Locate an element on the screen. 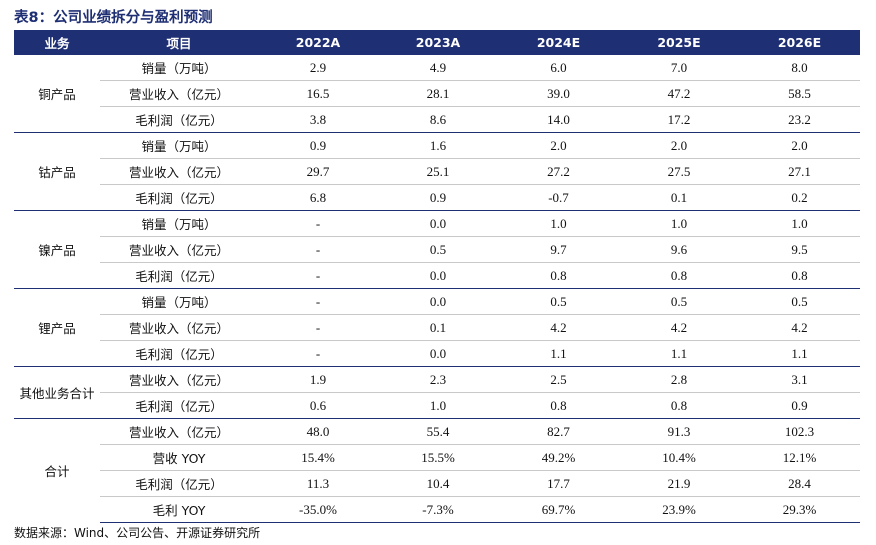 Image resolution: width=876 pixels, height=545 pixels. value-cell: 8.0 is located at coordinates (799, 67).